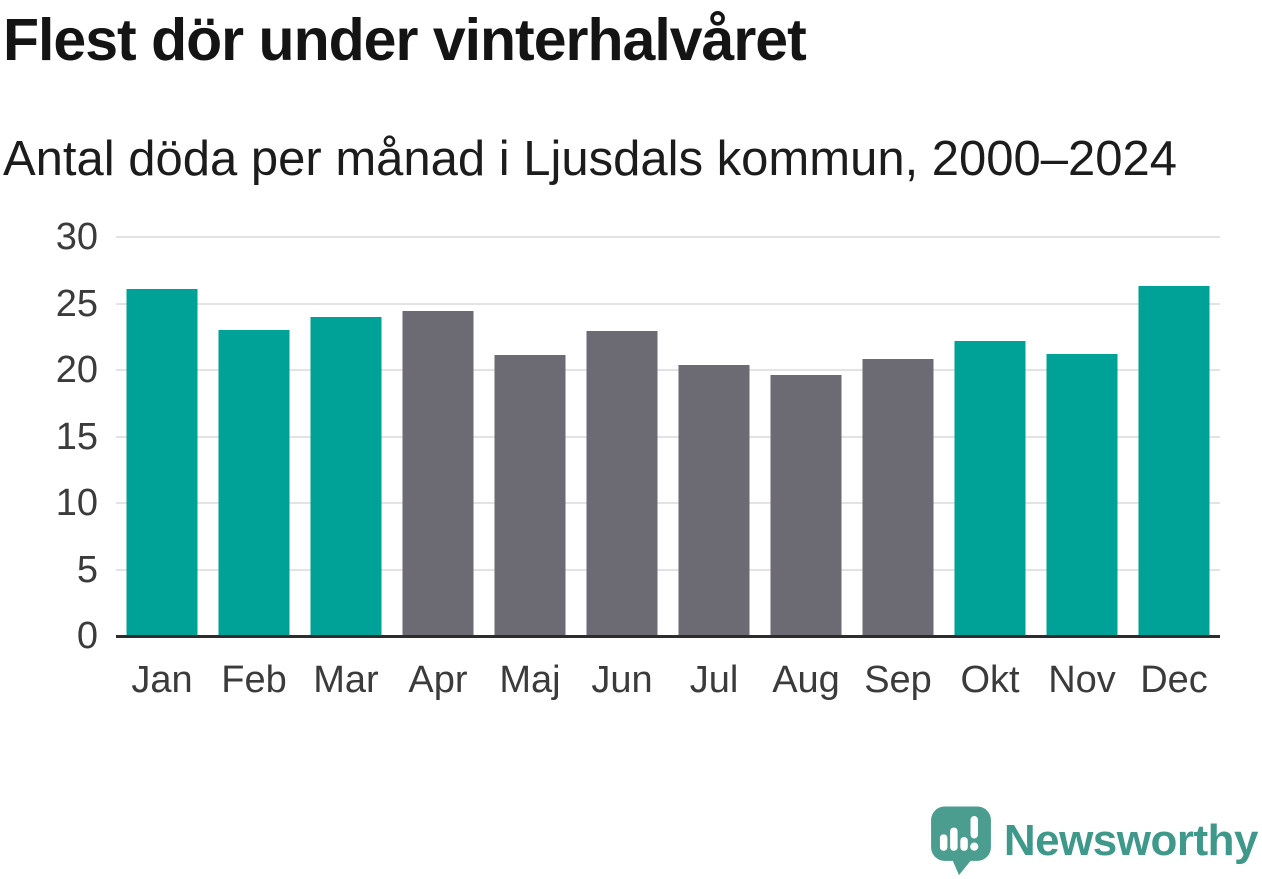 The height and width of the screenshot is (879, 1262). Describe the element at coordinates (714, 680) in the screenshot. I see `x-tick-label-jul: Jul` at that location.